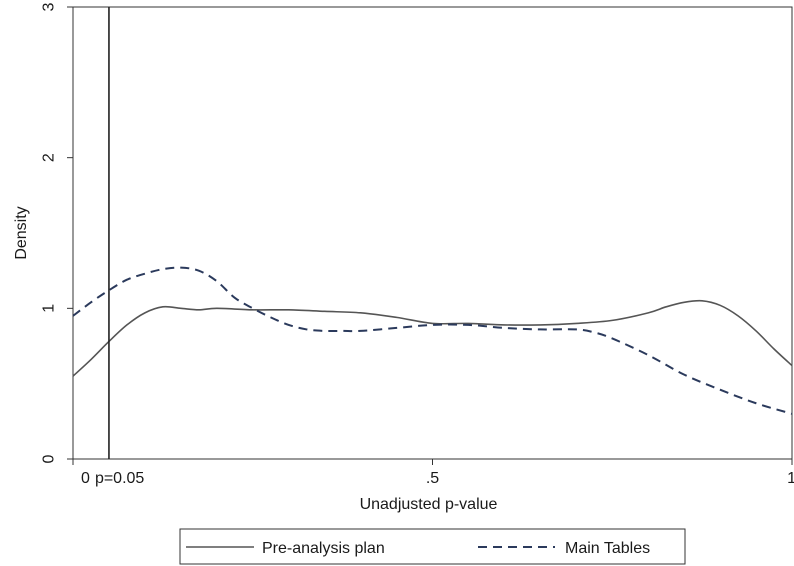 The image size is (794, 566). Describe the element at coordinates (85, 478) in the screenshot. I see `x-tick-label: 0` at that location.